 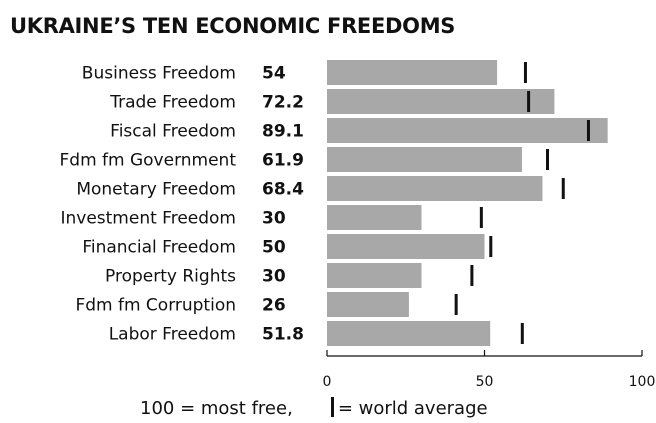 I want to click on value-label: 50, so click(x=274, y=248).